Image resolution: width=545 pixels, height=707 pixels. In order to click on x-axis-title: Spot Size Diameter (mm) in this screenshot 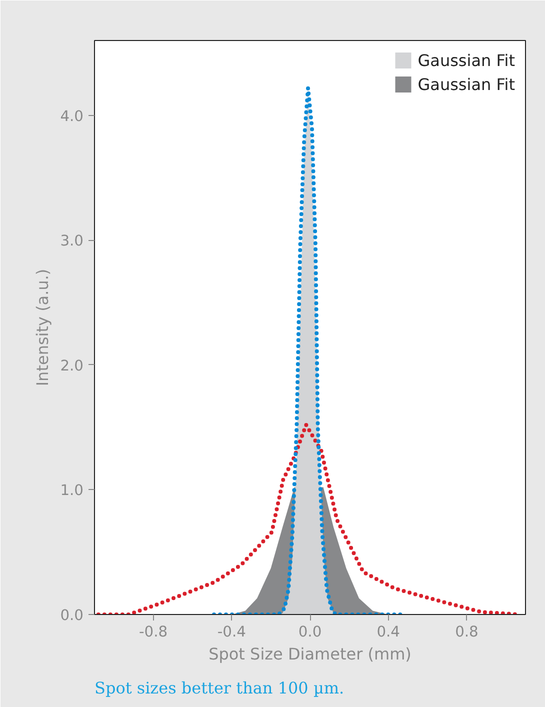, I will do `click(310, 654)`.